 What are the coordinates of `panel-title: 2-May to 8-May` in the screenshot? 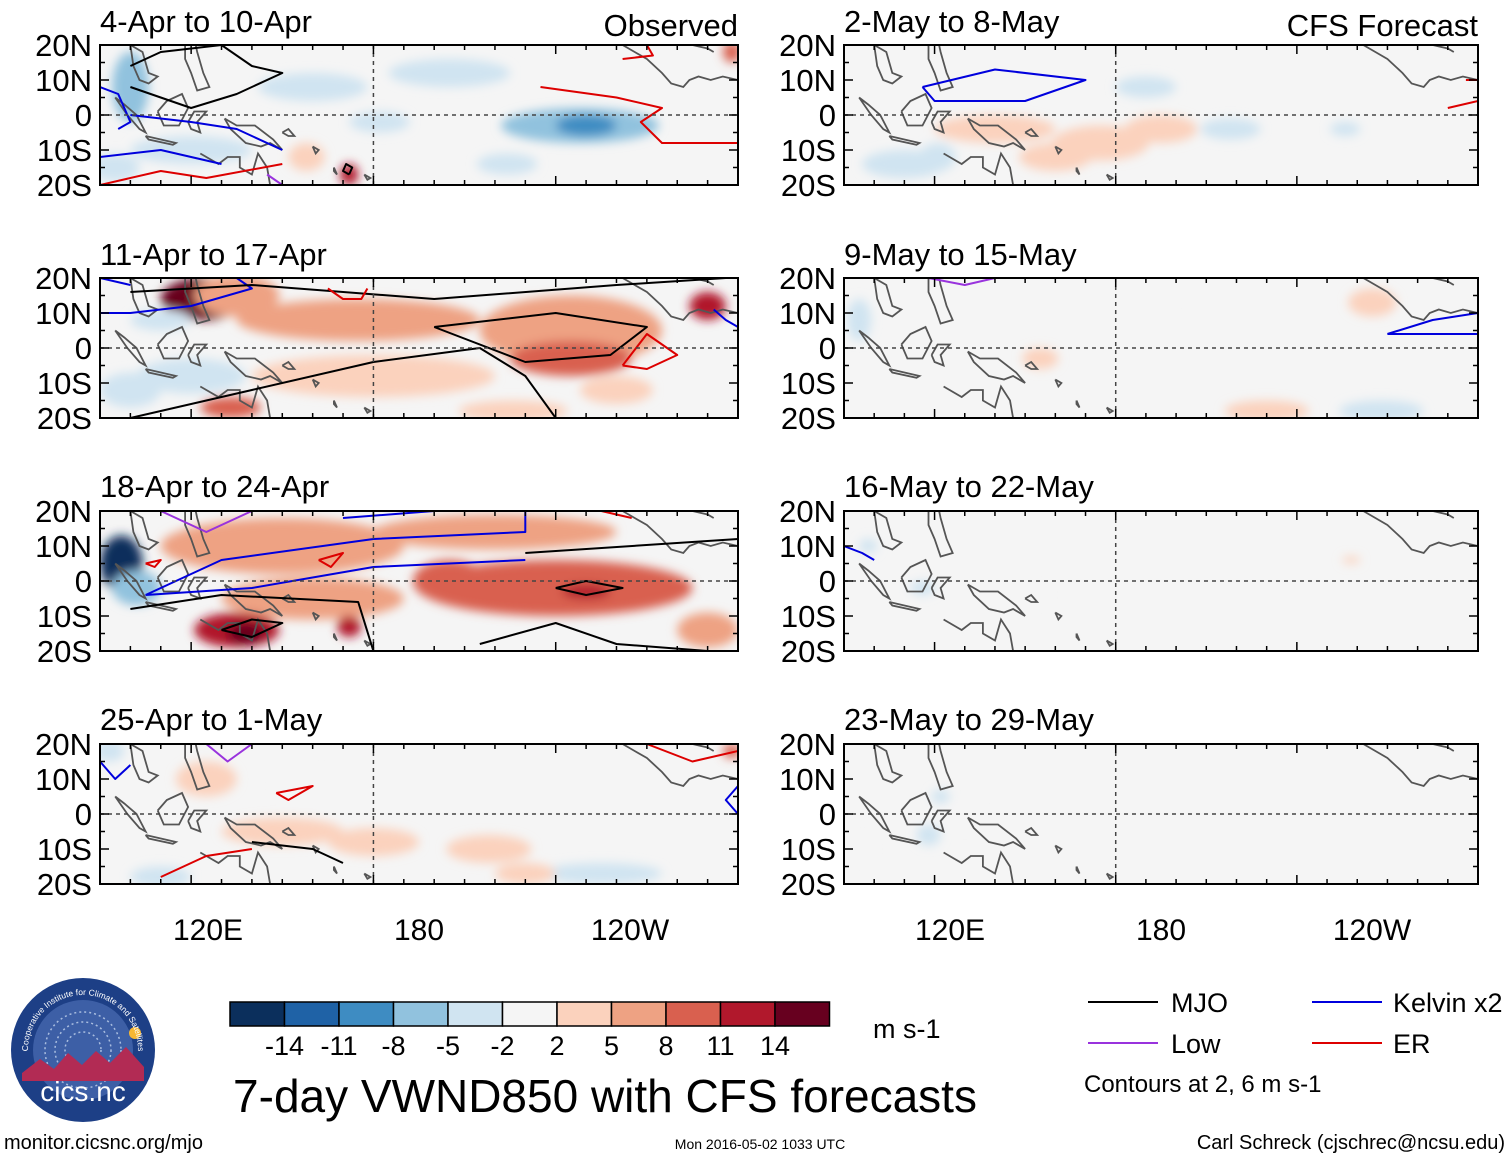 It's located at (952, 21).